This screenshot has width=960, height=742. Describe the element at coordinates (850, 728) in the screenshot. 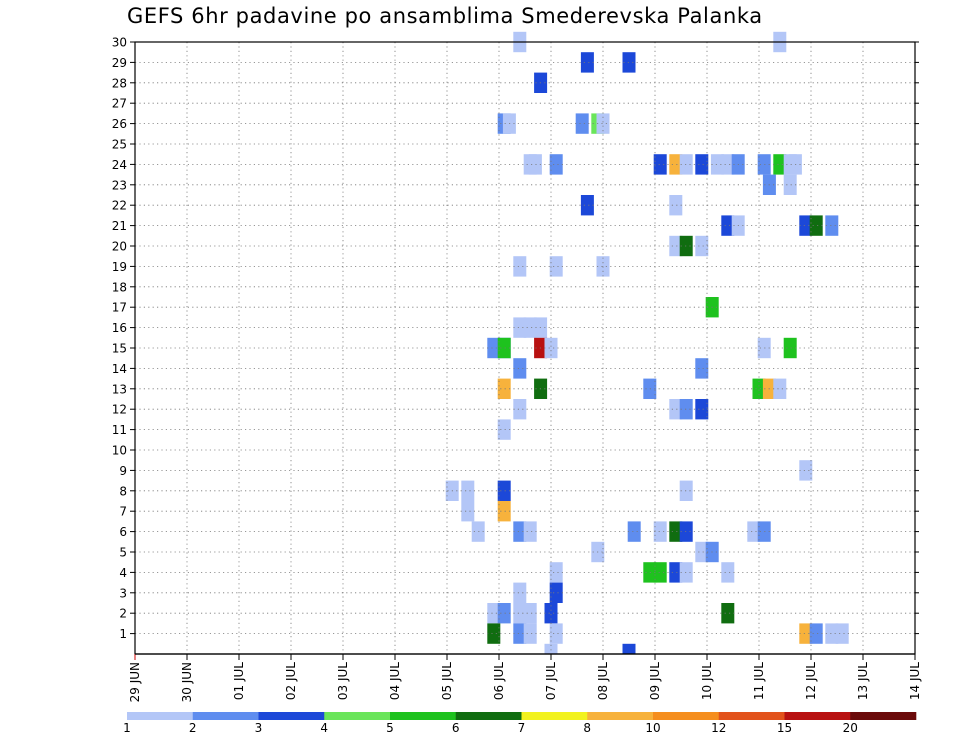

I see `colorbar-label: 20` at that location.